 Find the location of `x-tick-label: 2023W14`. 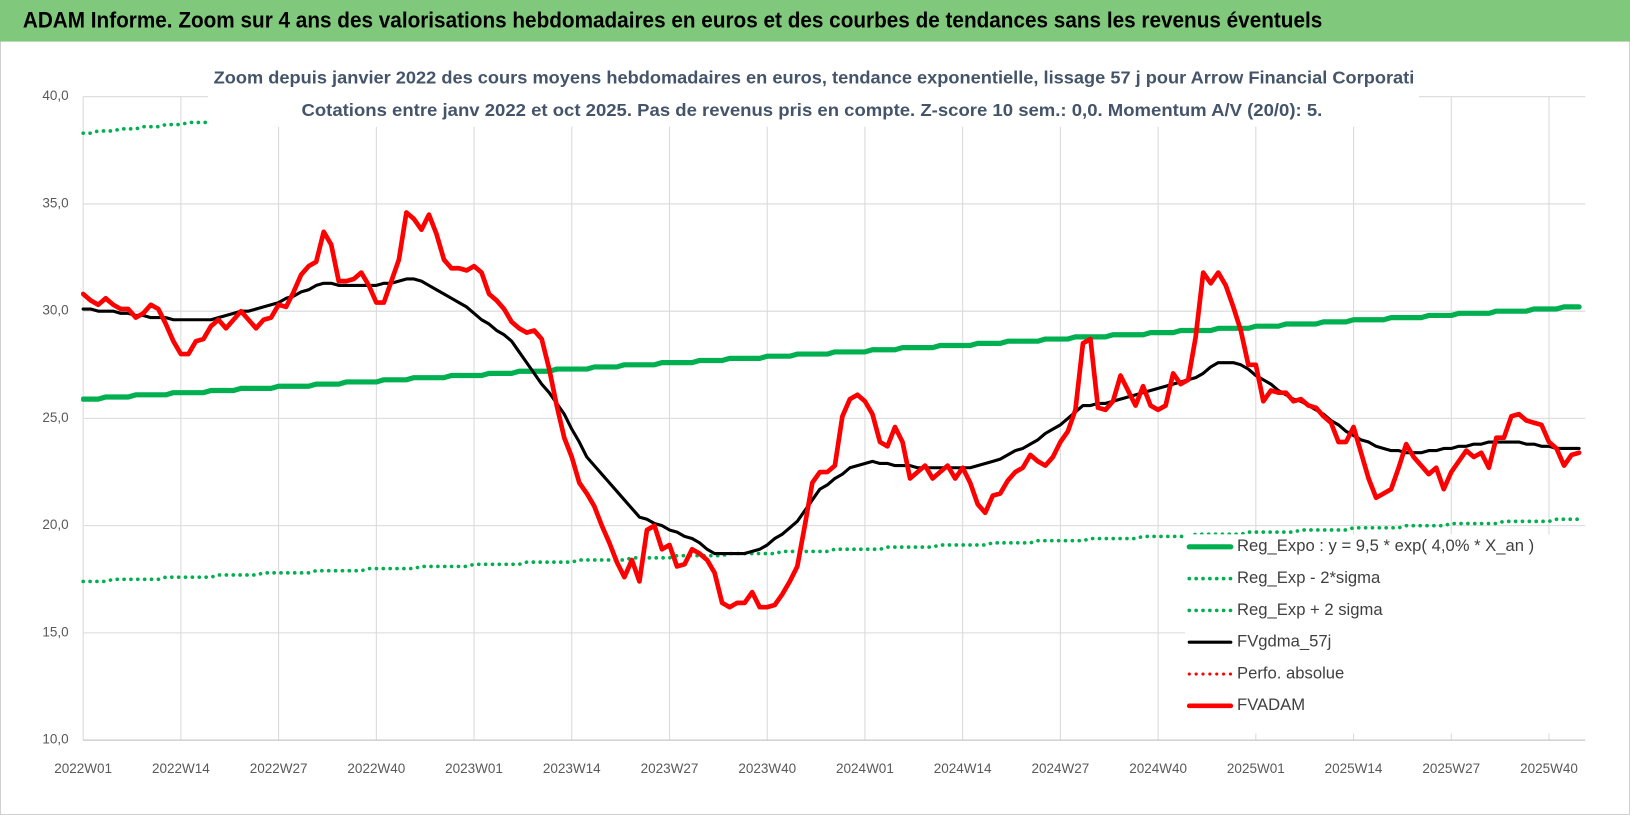

x-tick-label: 2023W14 is located at coordinates (572, 768).